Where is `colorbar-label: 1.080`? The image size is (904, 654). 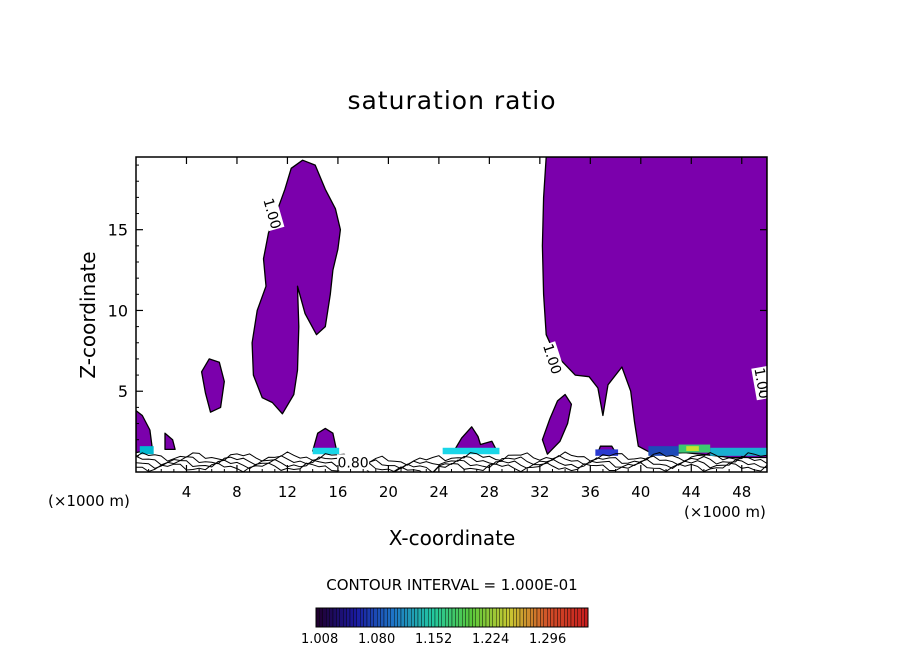
colorbar-label: 1.080 is located at coordinates (377, 639).